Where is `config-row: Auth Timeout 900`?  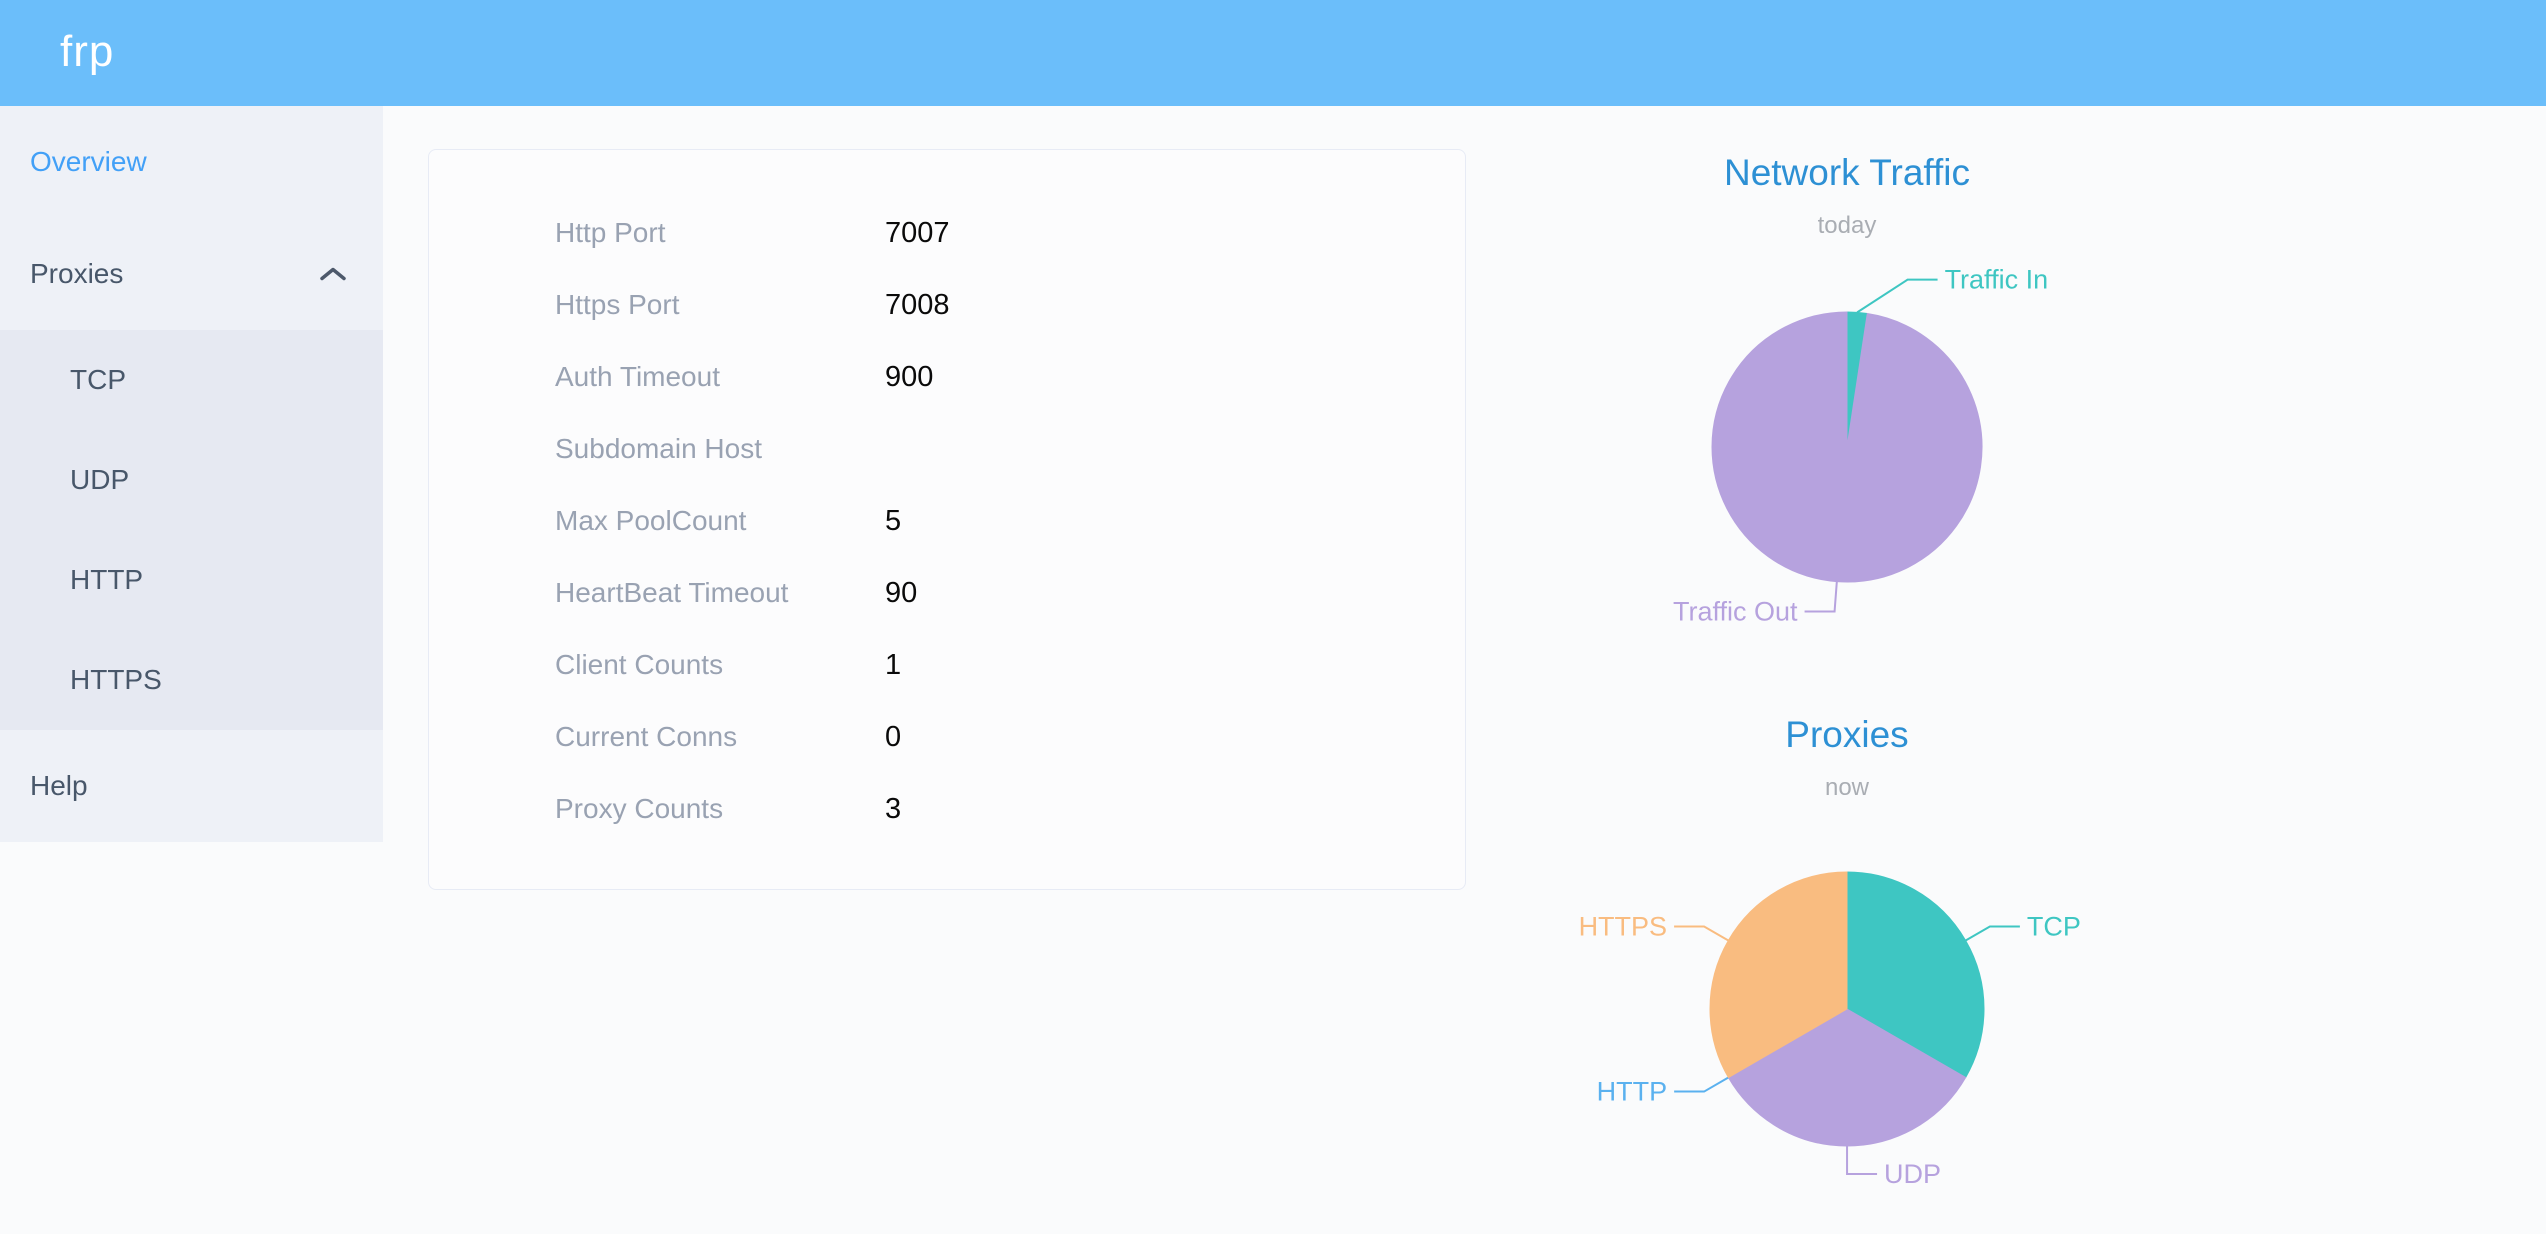
config-row: Auth Timeout 900 is located at coordinates (947, 377).